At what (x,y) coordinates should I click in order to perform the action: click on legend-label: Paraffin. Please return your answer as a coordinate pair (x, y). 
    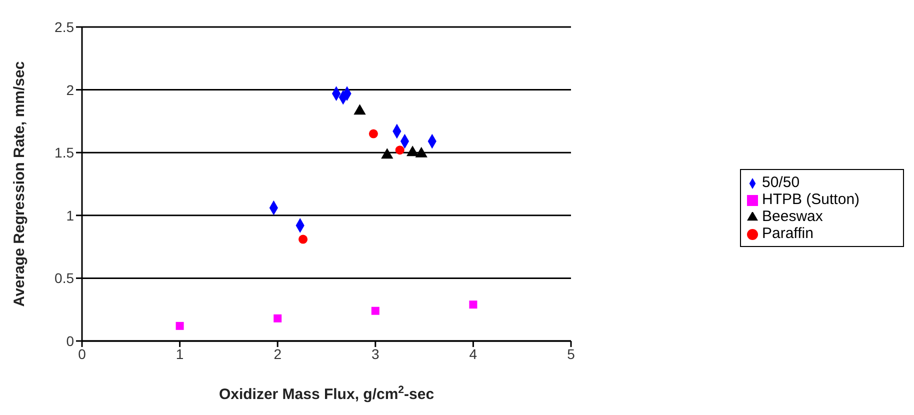
    Looking at the image, I should click on (788, 233).